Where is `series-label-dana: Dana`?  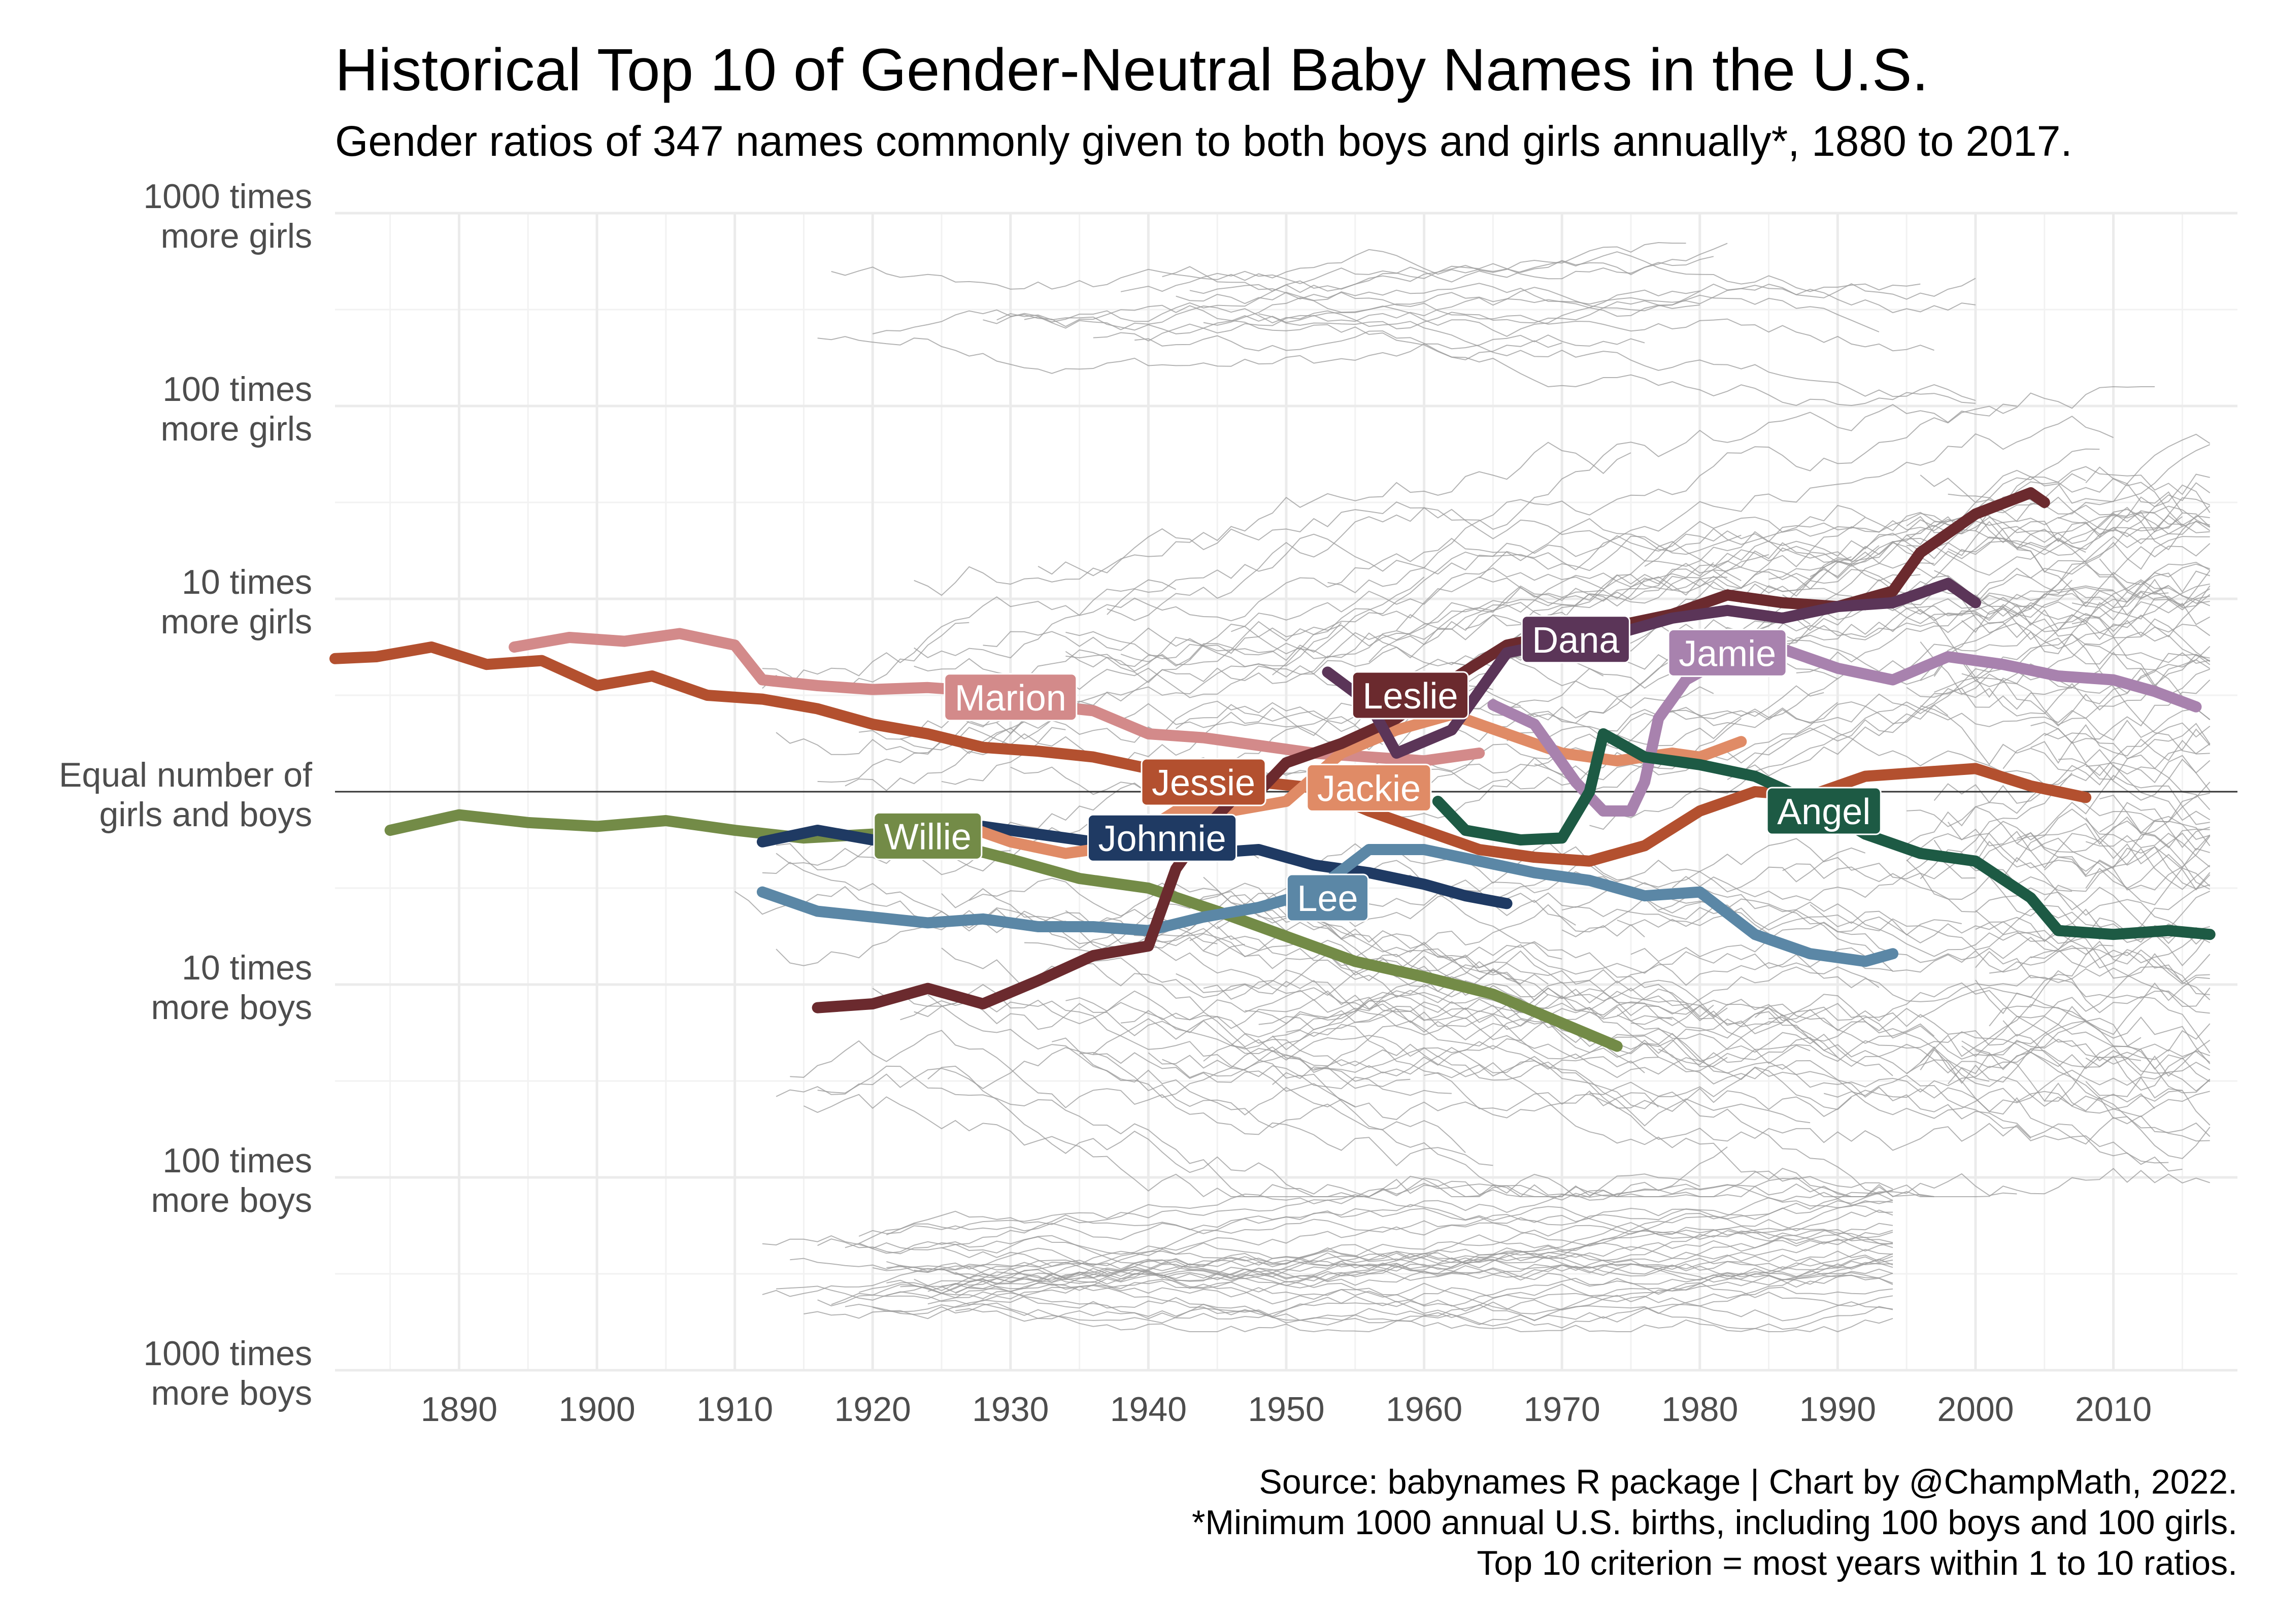 series-label-dana: Dana is located at coordinates (1576, 639).